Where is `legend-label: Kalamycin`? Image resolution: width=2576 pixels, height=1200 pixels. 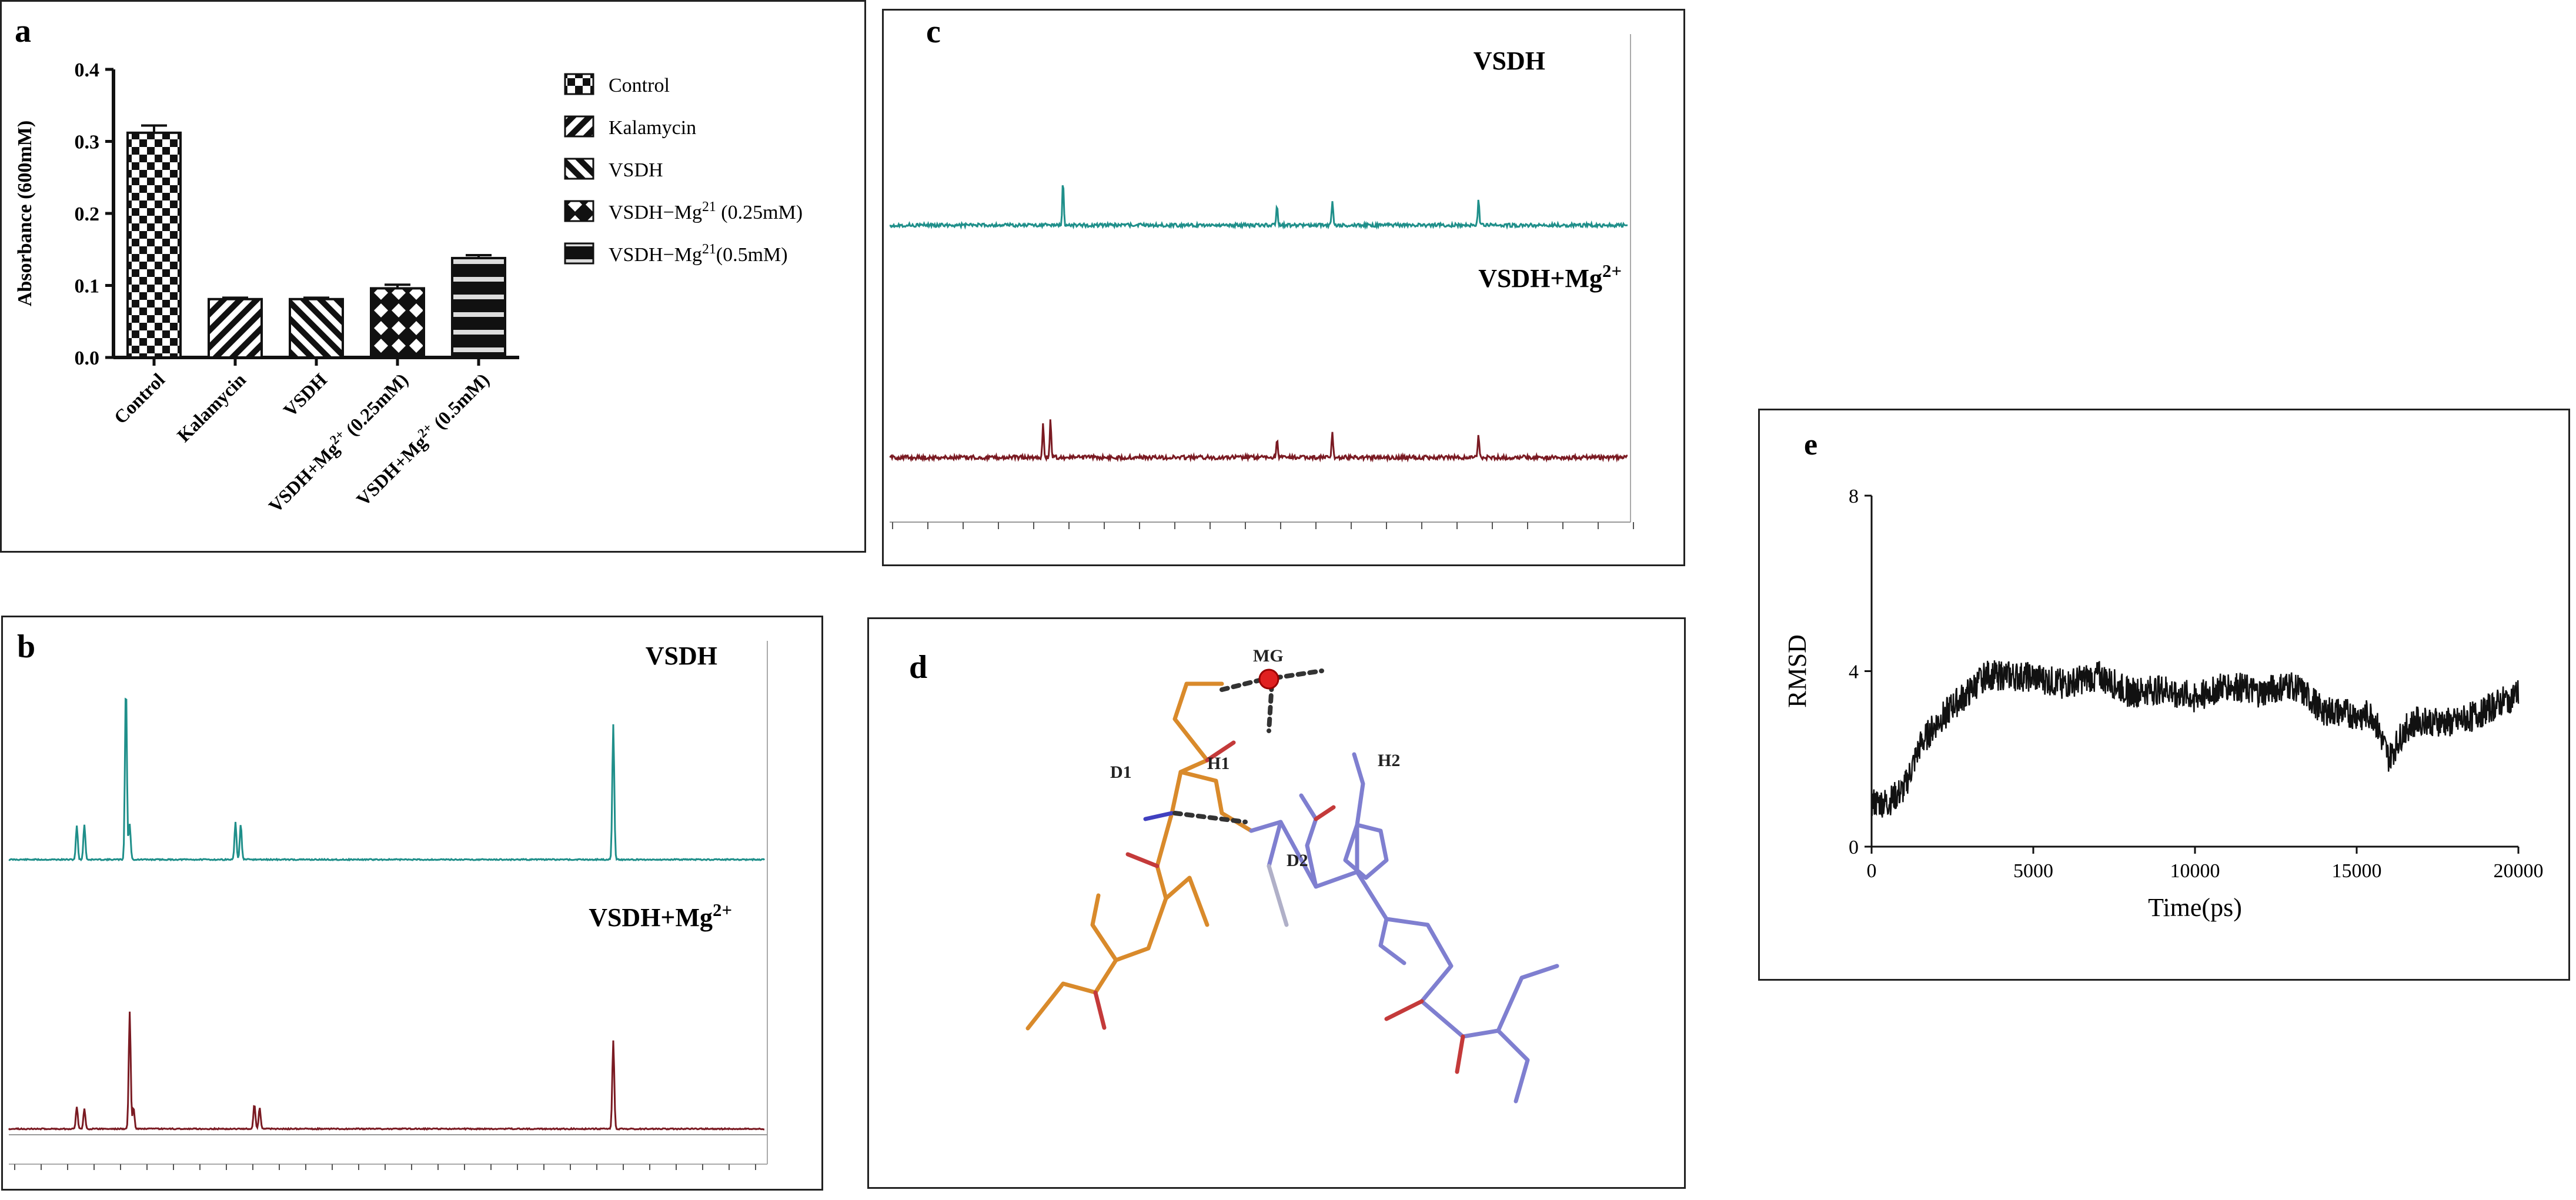
legend-label: Kalamycin is located at coordinates (652, 128).